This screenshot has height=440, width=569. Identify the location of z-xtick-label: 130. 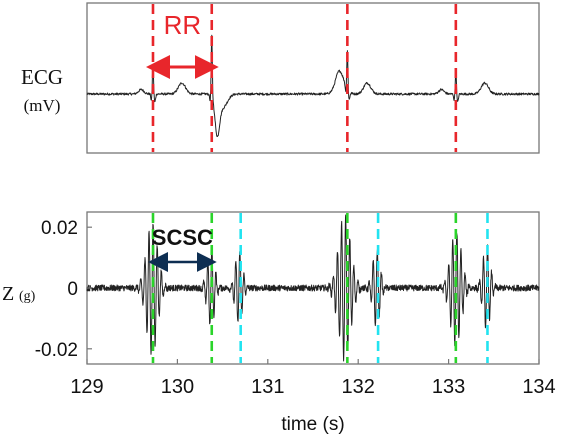
(177, 387).